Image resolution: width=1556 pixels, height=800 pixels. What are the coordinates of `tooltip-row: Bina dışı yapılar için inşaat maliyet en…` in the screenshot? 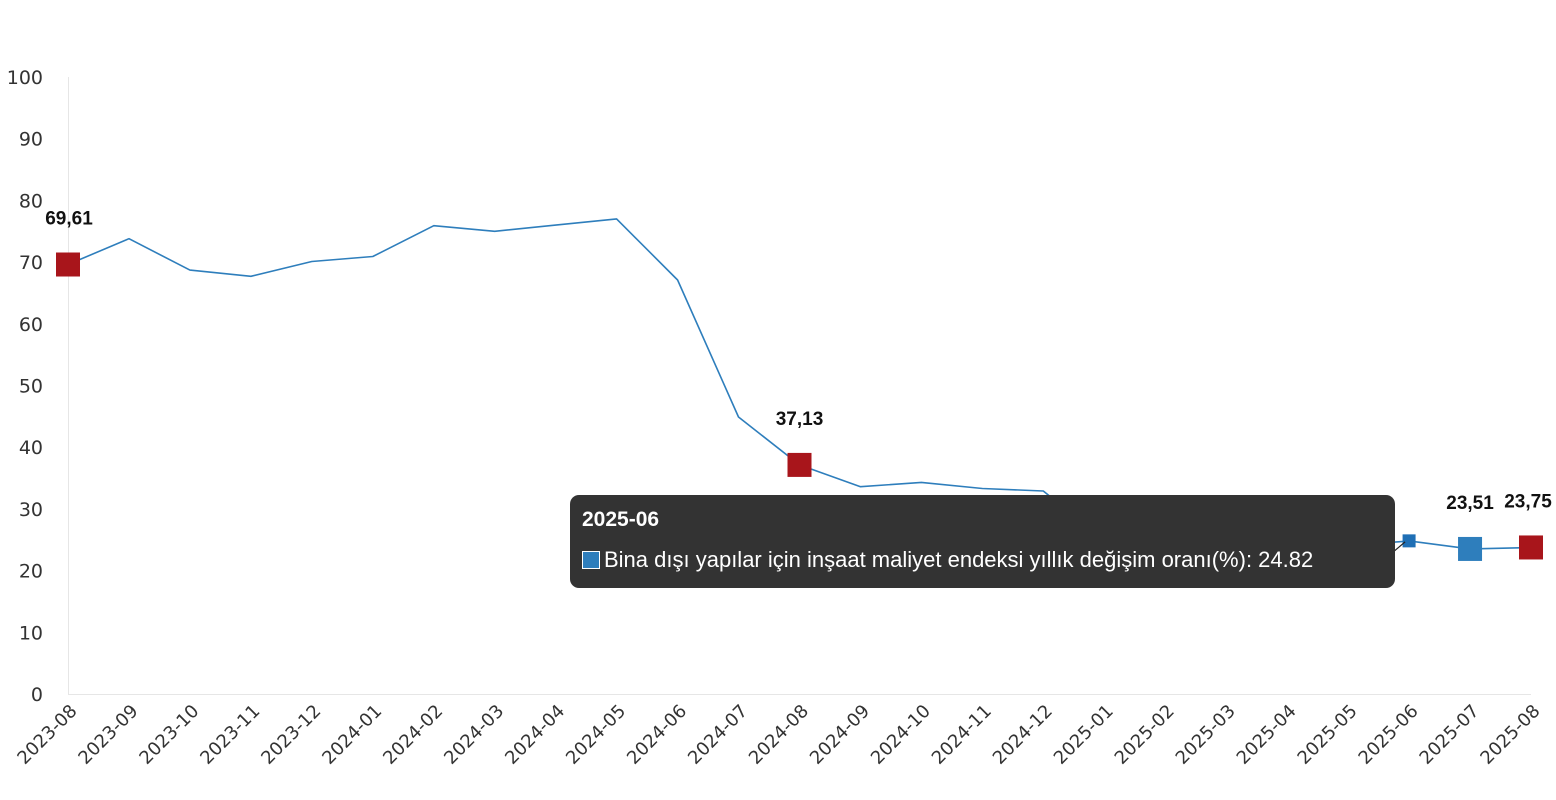 It's located at (982, 560).